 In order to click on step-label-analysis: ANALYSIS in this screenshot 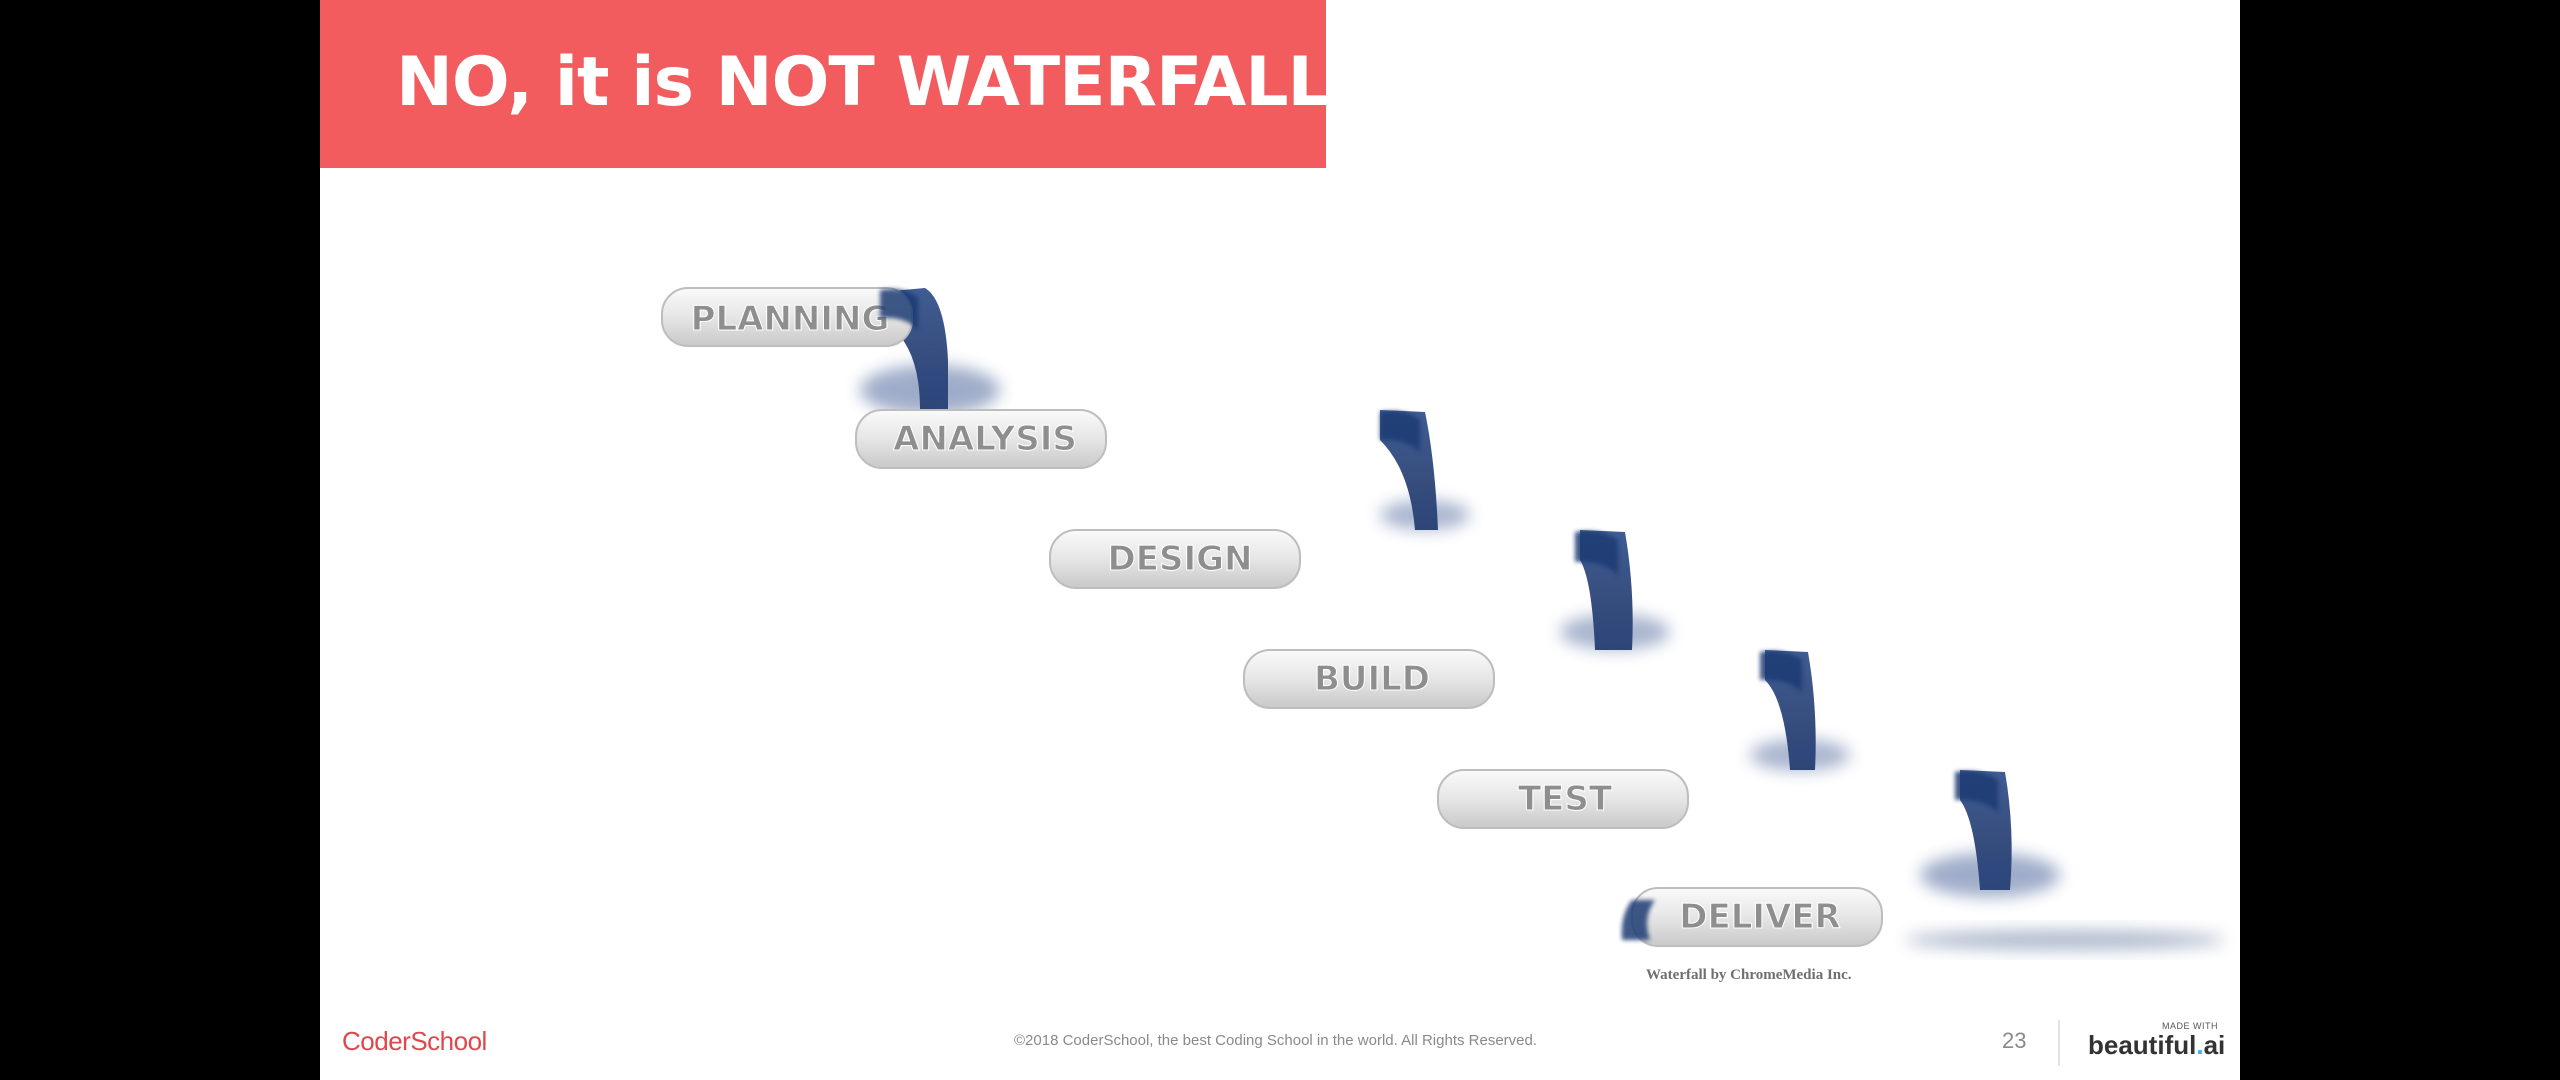, I will do `click(985, 439)`.